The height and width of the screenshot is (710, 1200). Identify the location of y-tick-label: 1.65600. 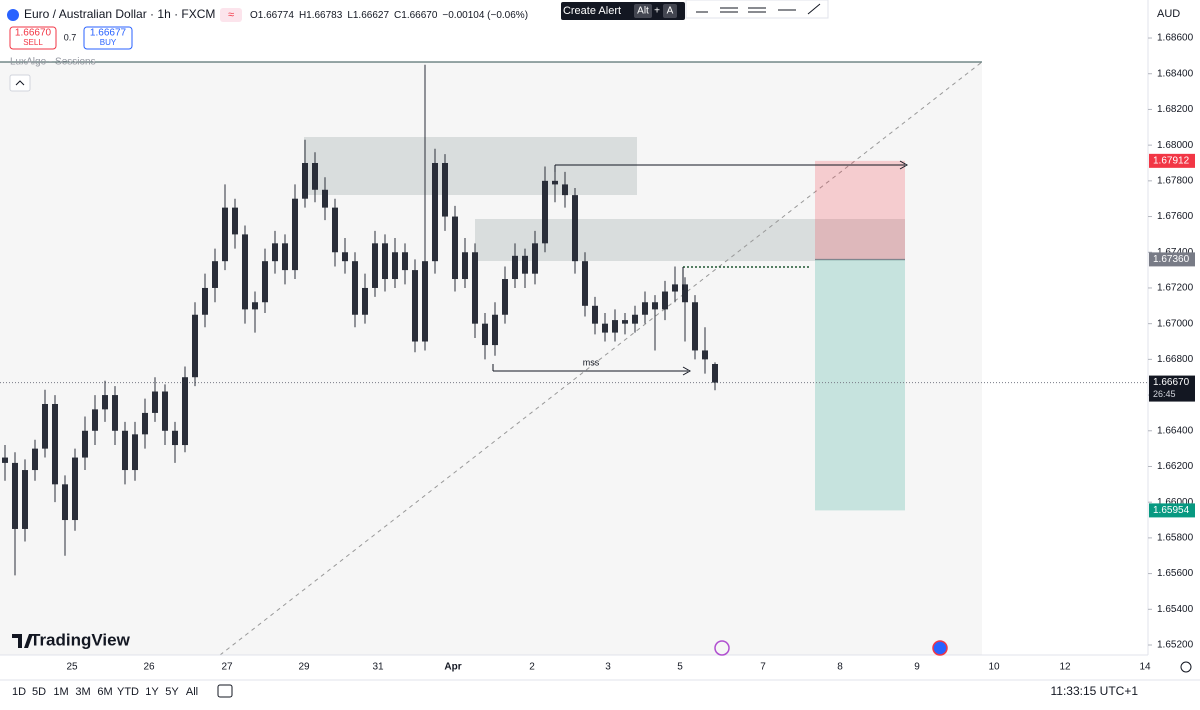
(1175, 573).